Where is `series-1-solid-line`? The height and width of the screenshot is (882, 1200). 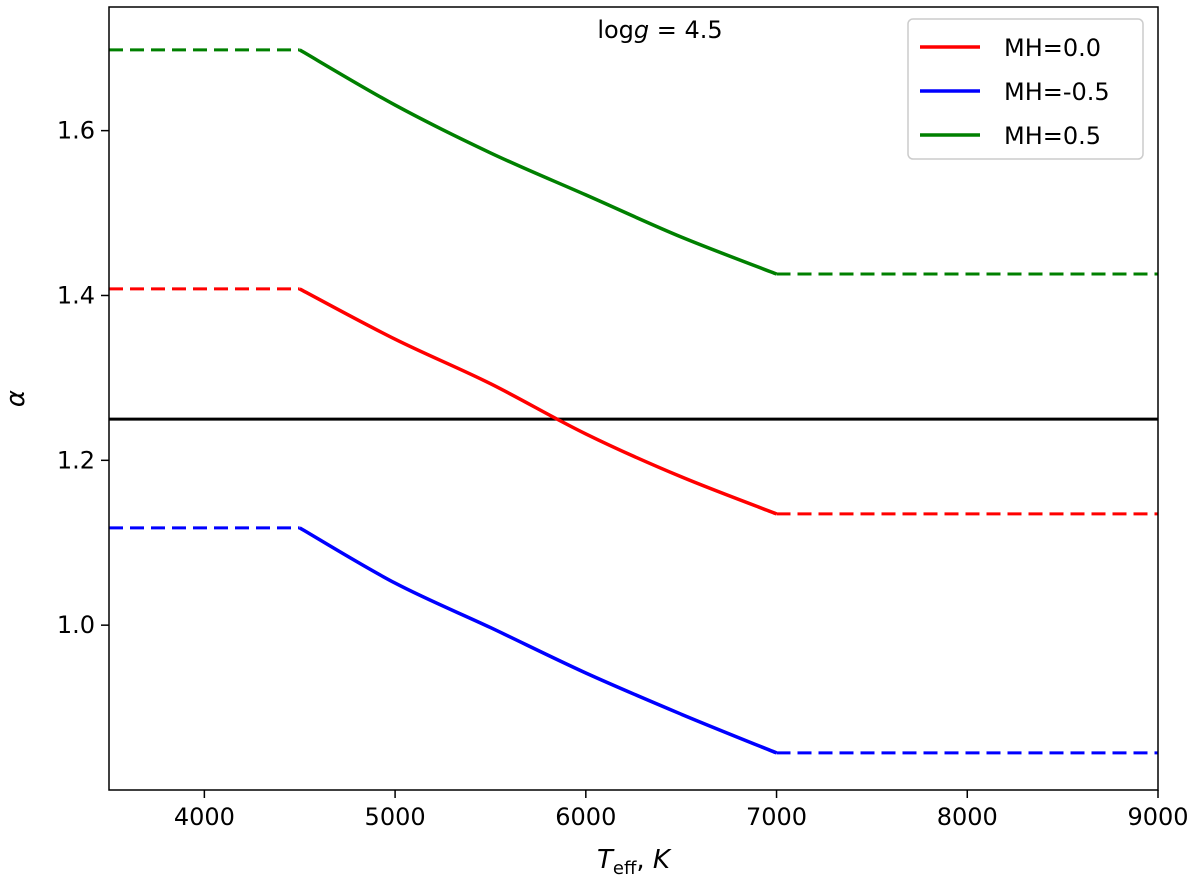 series-1-solid-line is located at coordinates (538, 640).